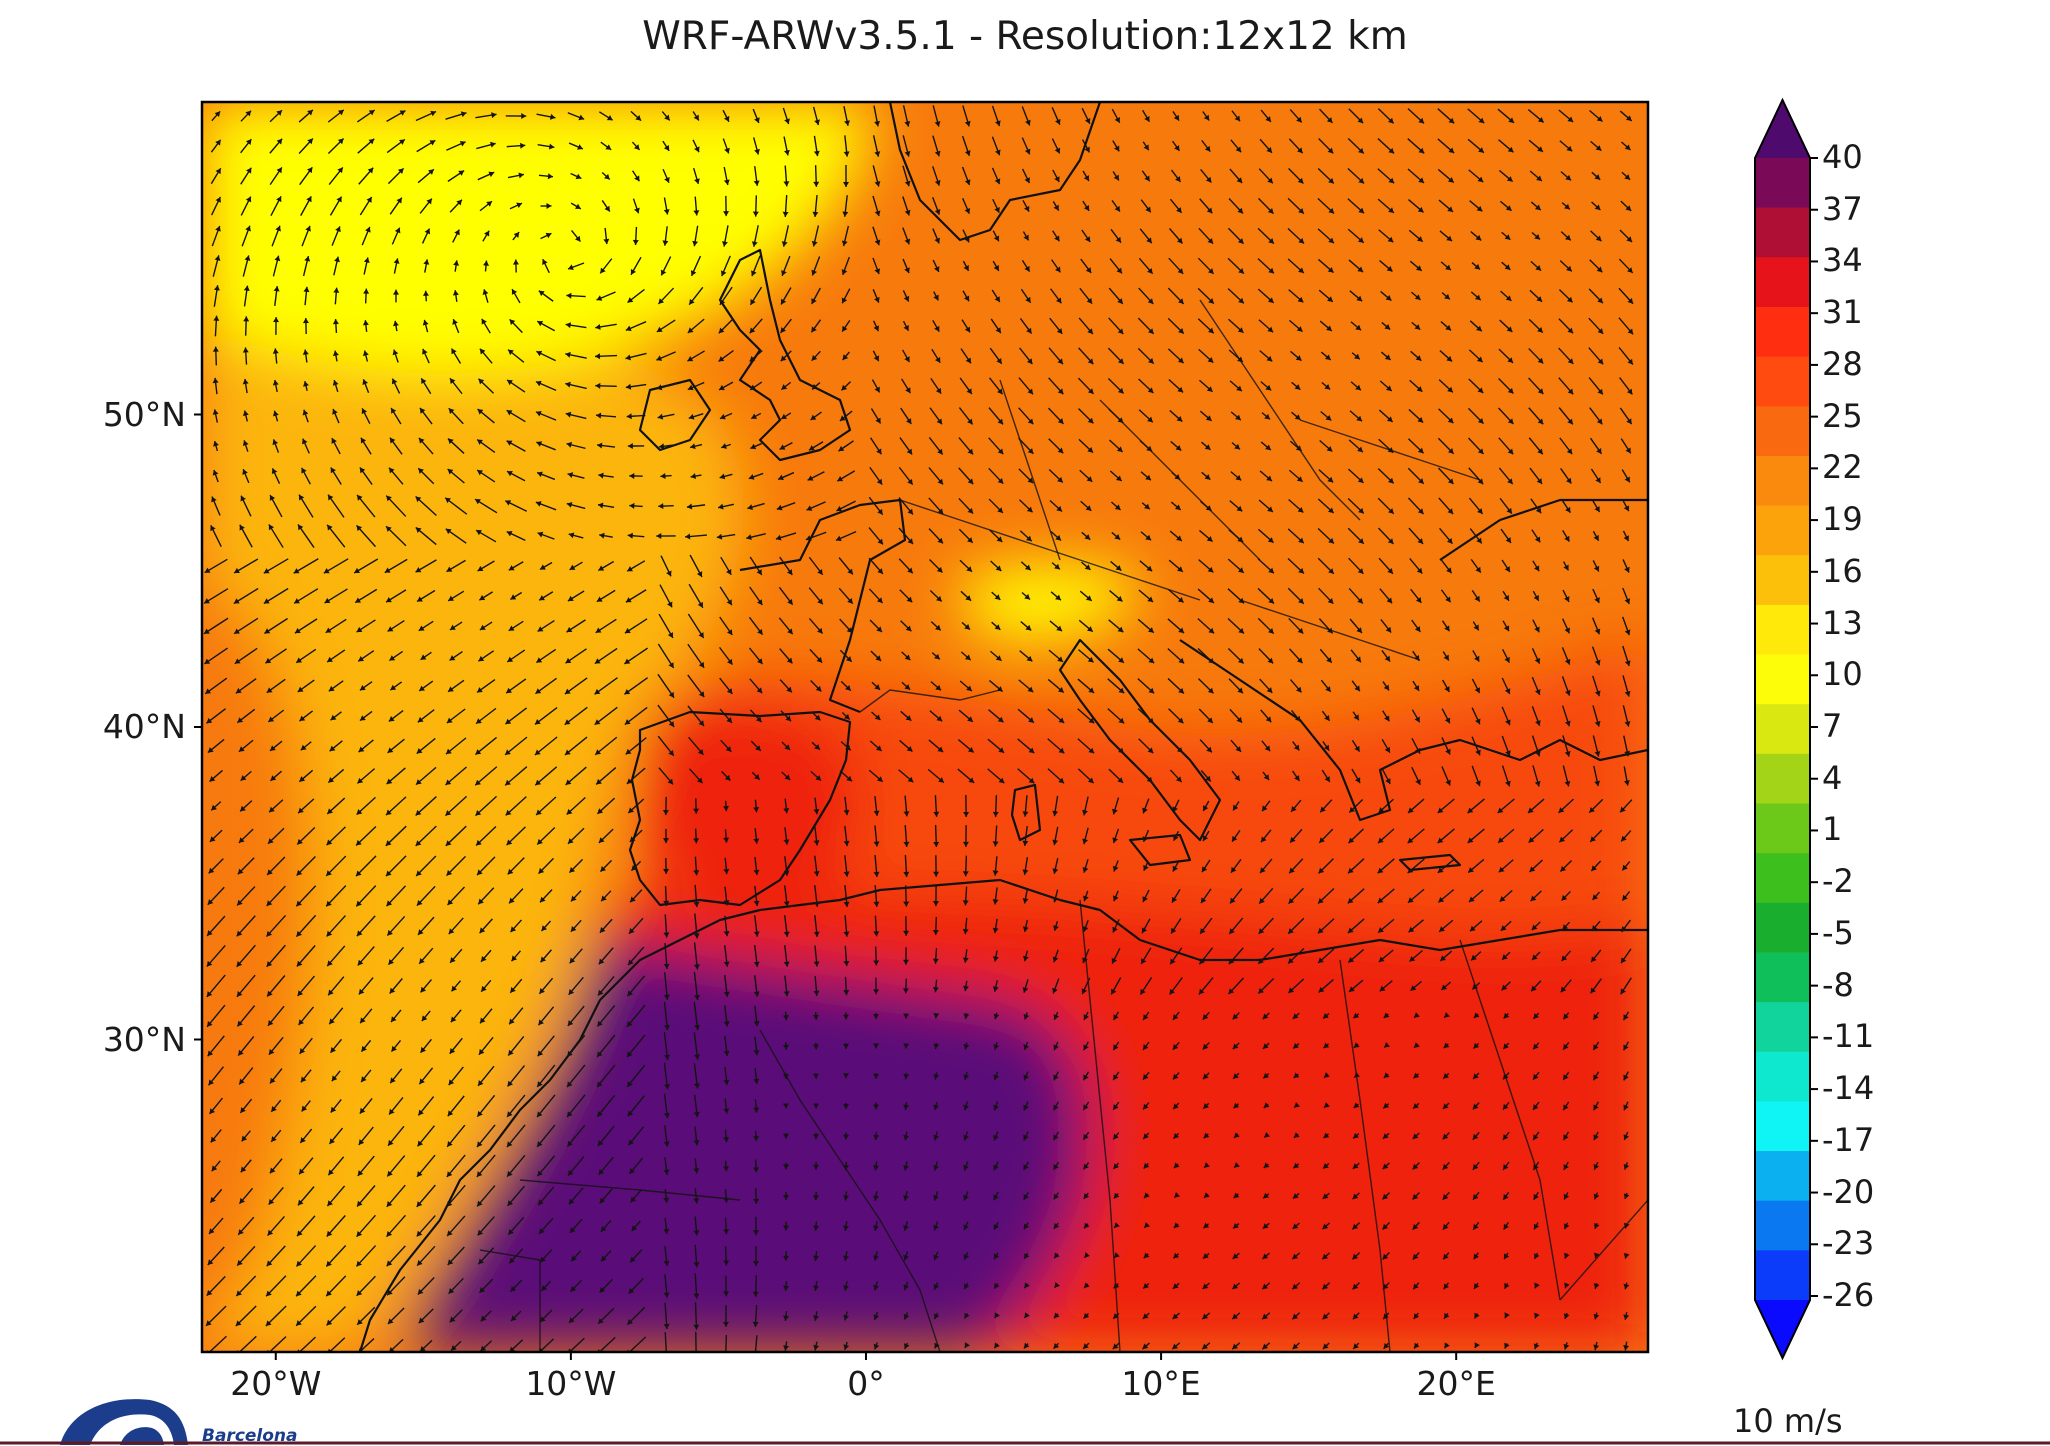 This screenshot has height=1446, width=2050. Describe the element at coordinates (1842, 674) in the screenshot. I see `colorbar-tick-label: 10` at that location.